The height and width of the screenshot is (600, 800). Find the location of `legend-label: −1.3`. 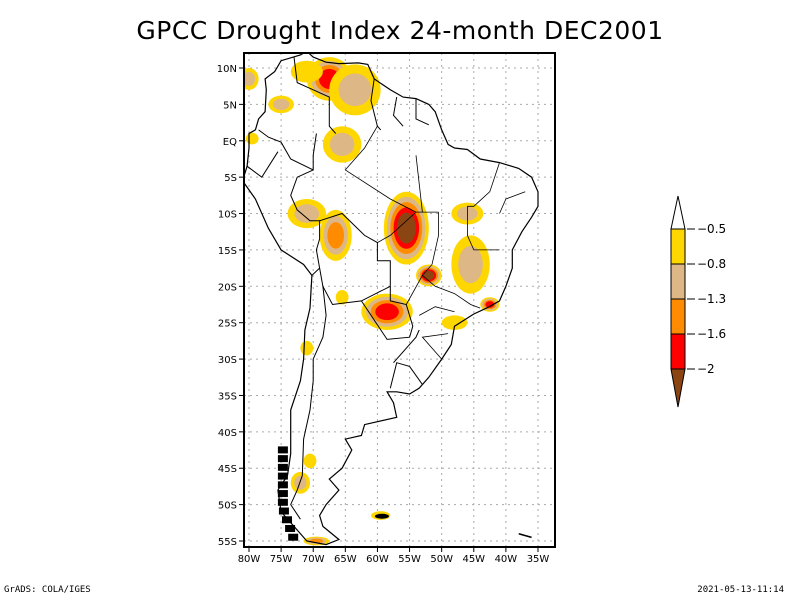

legend-label: −1.3 is located at coordinates (711, 299).